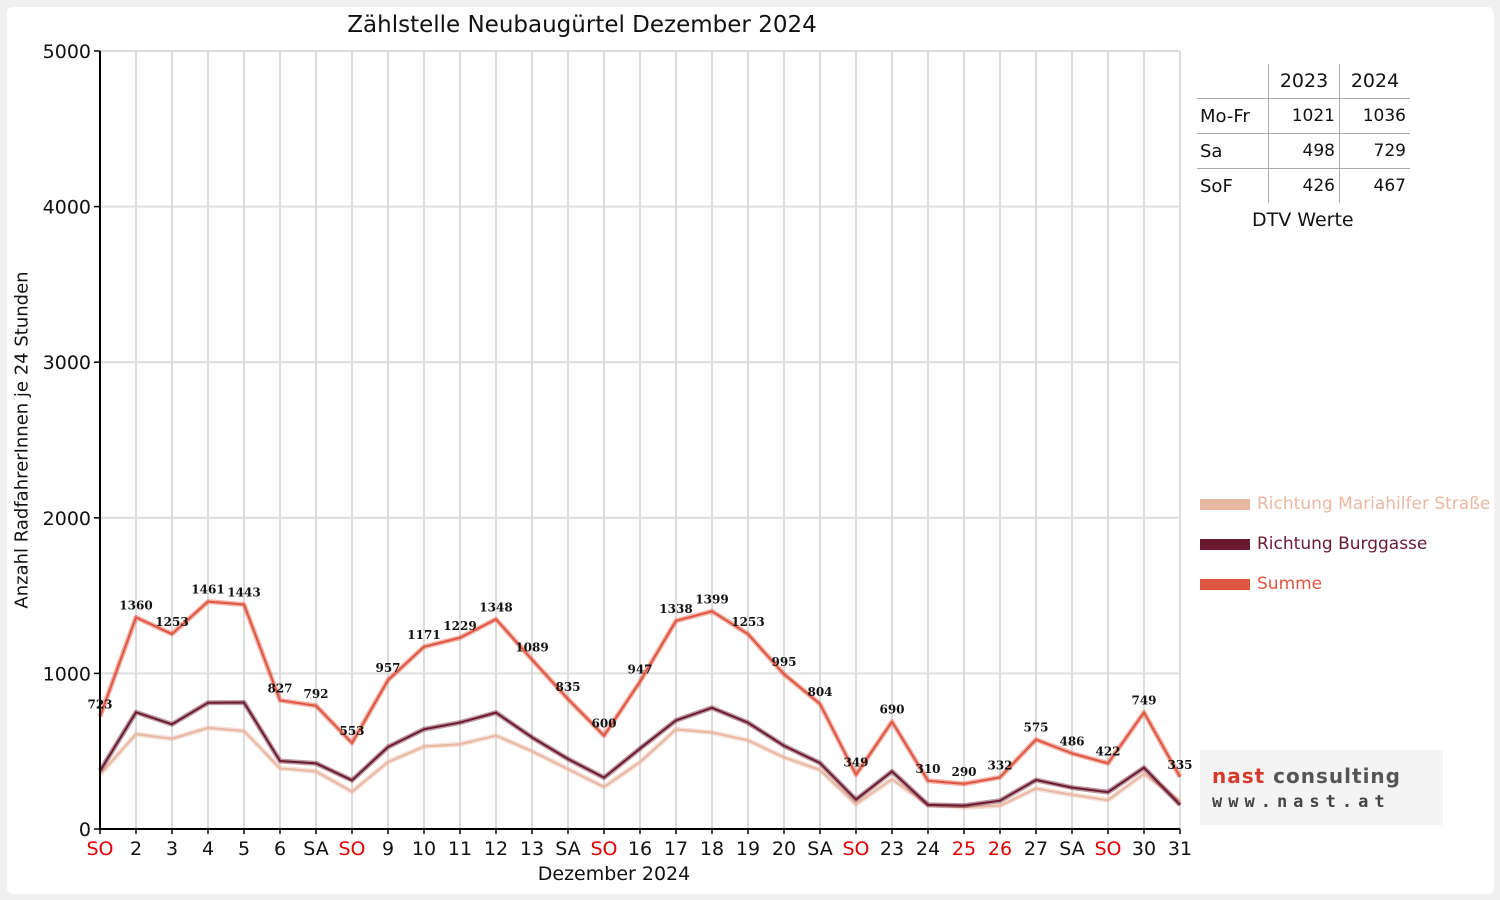 This screenshot has height=900, width=1500. Describe the element at coordinates (999, 765) in the screenshot. I see `data-label: 332` at that location.